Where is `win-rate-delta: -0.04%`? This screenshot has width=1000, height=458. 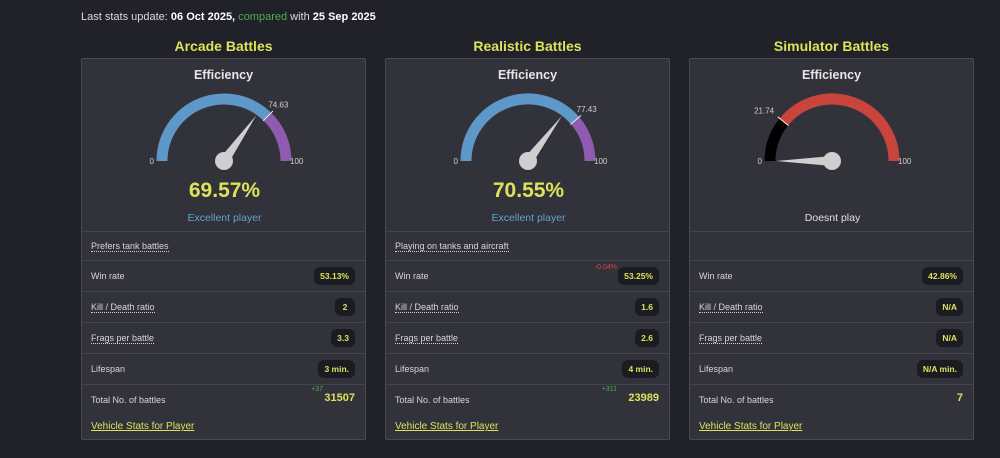 win-rate-delta: -0.04% is located at coordinates (605, 267).